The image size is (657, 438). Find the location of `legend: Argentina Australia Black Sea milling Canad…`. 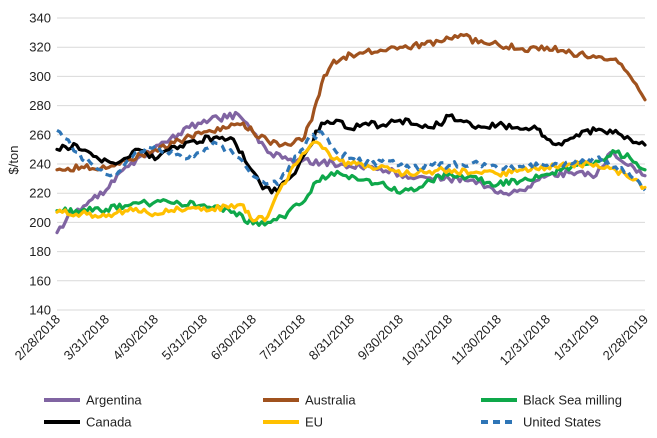

legend: Argentina Australia Black Sea milling Canad… is located at coordinates (333, 411).